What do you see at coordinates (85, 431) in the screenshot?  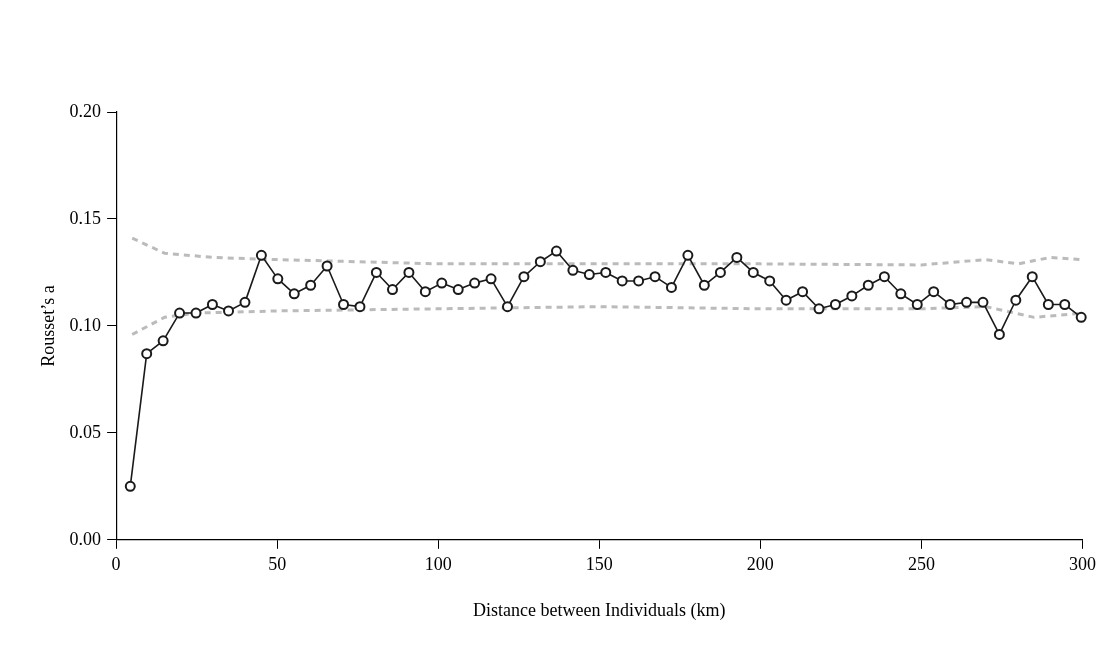 I see `y-tick-label: 0.05` at bounding box center [85, 431].